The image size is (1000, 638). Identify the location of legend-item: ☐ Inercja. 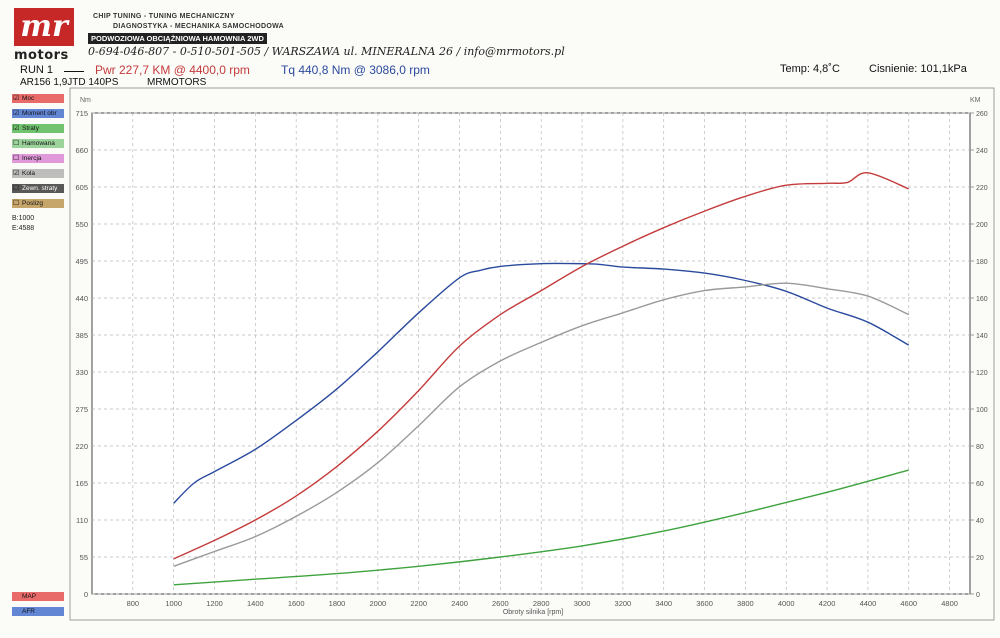
(38, 159).